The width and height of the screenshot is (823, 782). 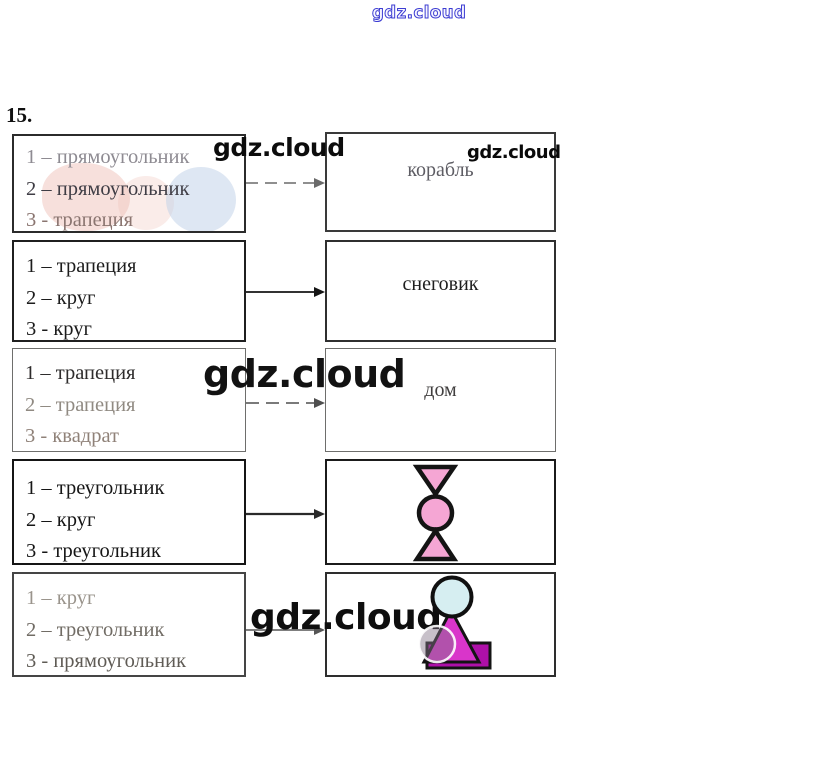 I want to click on shapes-list-box-2: 1 – трапеция 2 – круг 3 - круг, so click(x=129, y=291).